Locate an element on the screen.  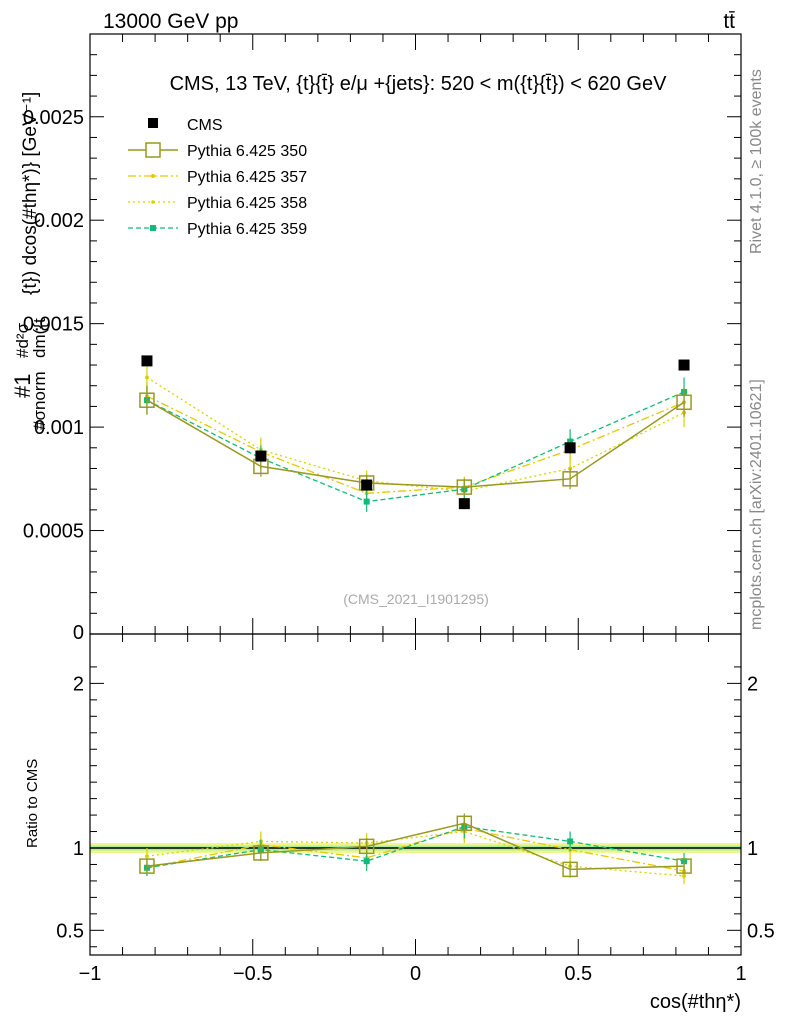
ratio-line-p350 is located at coordinates (415, 846).